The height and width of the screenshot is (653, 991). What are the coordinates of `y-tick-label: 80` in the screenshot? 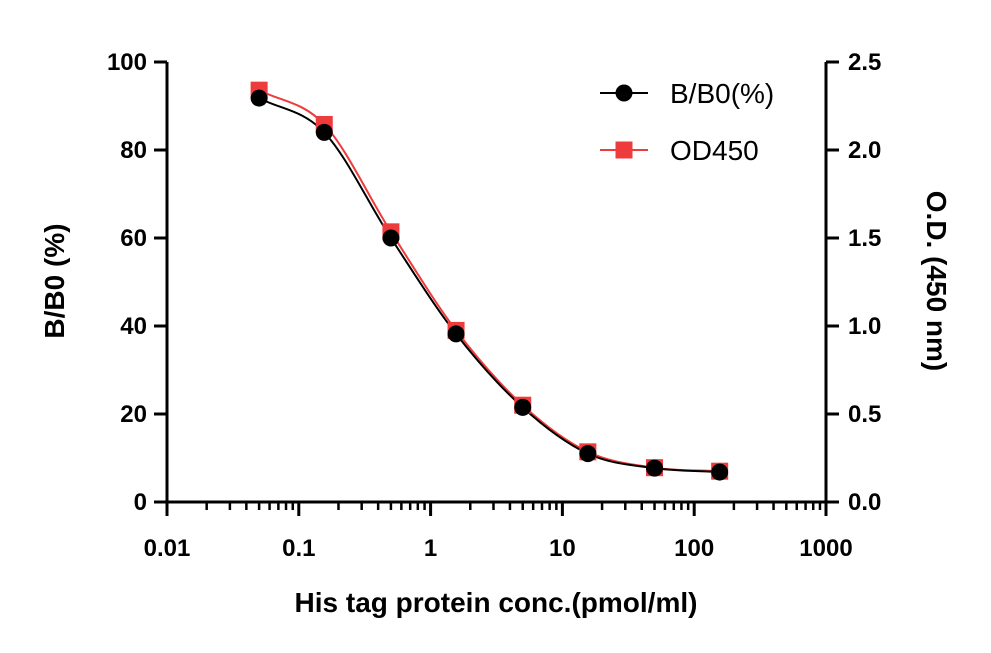 It's located at (133, 150).